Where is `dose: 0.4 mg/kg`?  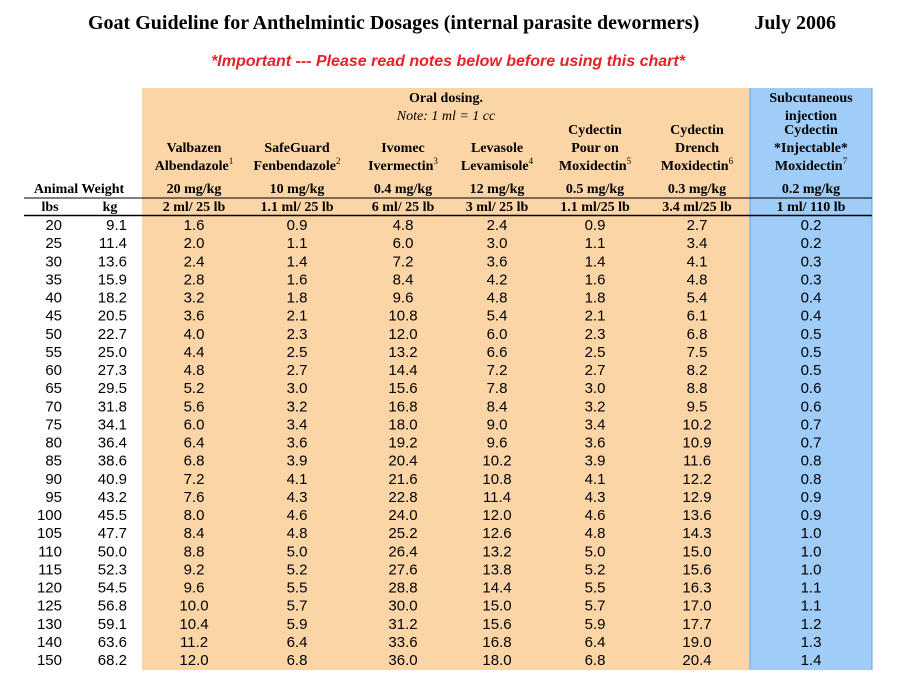 dose: 0.4 mg/kg is located at coordinates (403, 189).